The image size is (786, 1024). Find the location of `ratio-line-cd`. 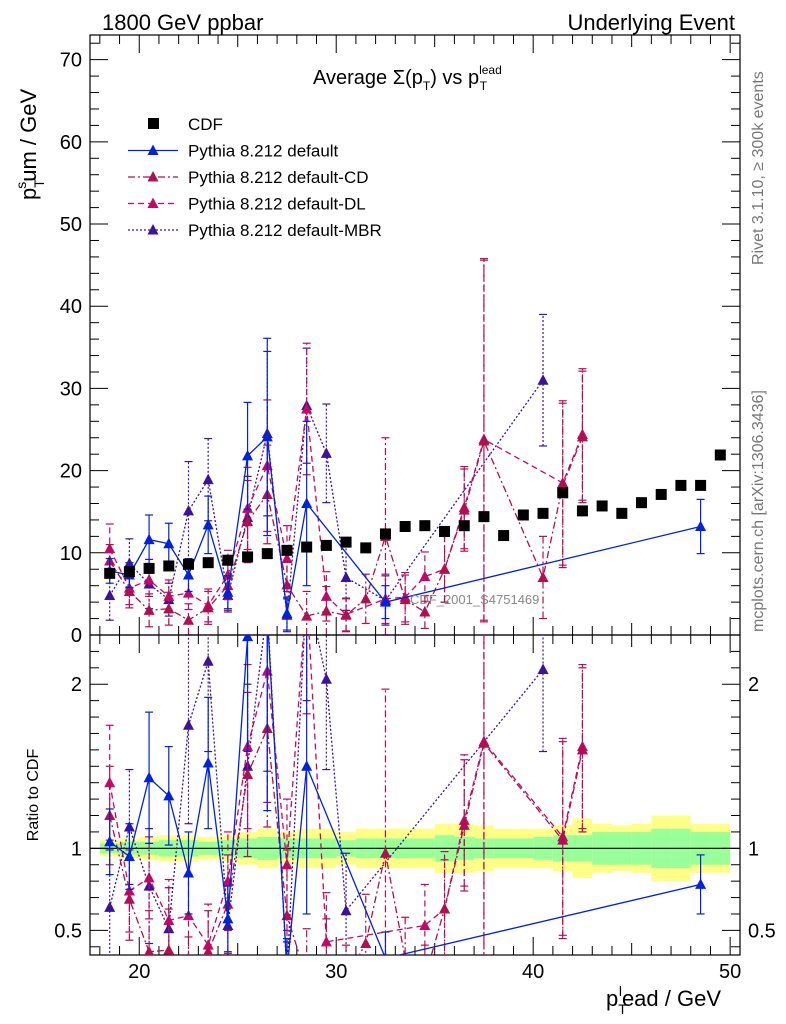

ratio-line-cd is located at coordinates (346, 840).